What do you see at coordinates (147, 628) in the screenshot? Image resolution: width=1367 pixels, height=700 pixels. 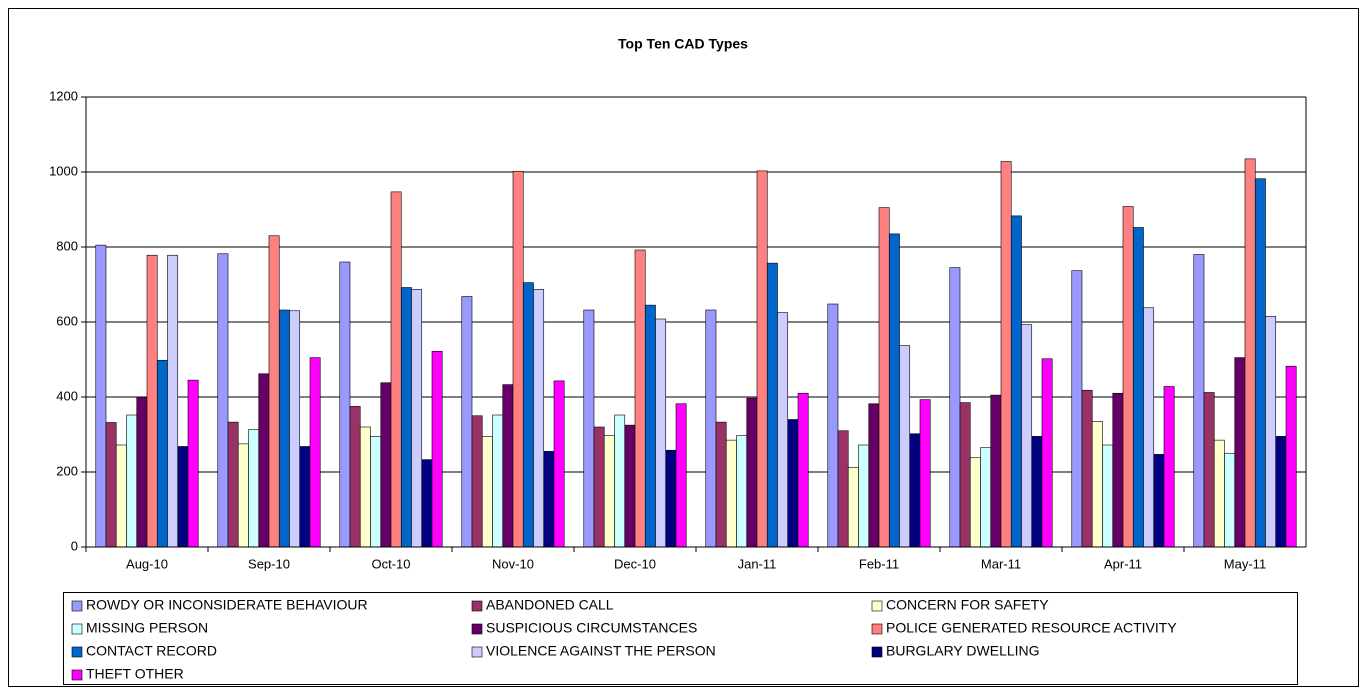 I see `legend-label: MISSING PERSON` at bounding box center [147, 628].